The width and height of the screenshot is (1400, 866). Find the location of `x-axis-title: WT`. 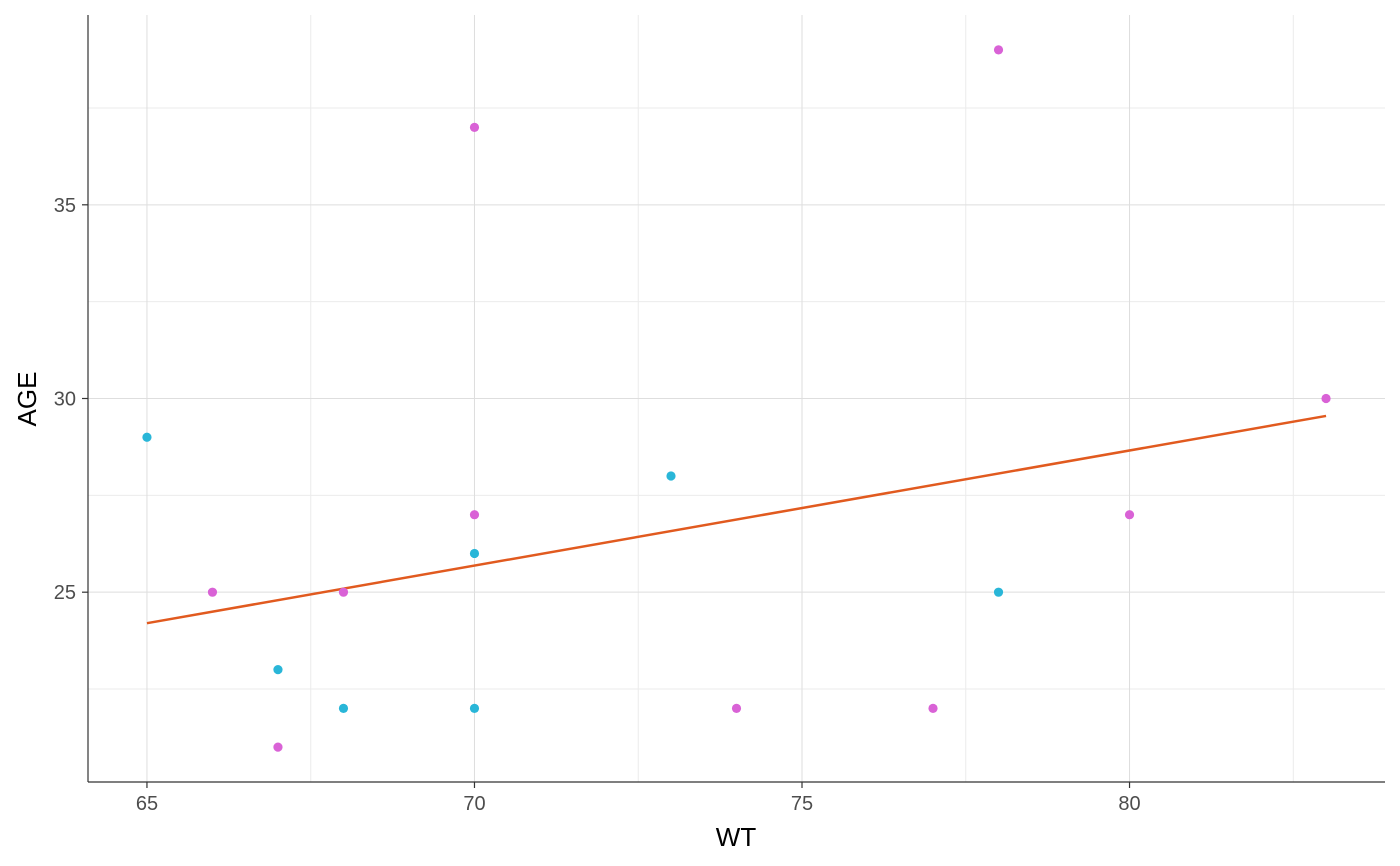

x-axis-title: WT is located at coordinates (736, 837).